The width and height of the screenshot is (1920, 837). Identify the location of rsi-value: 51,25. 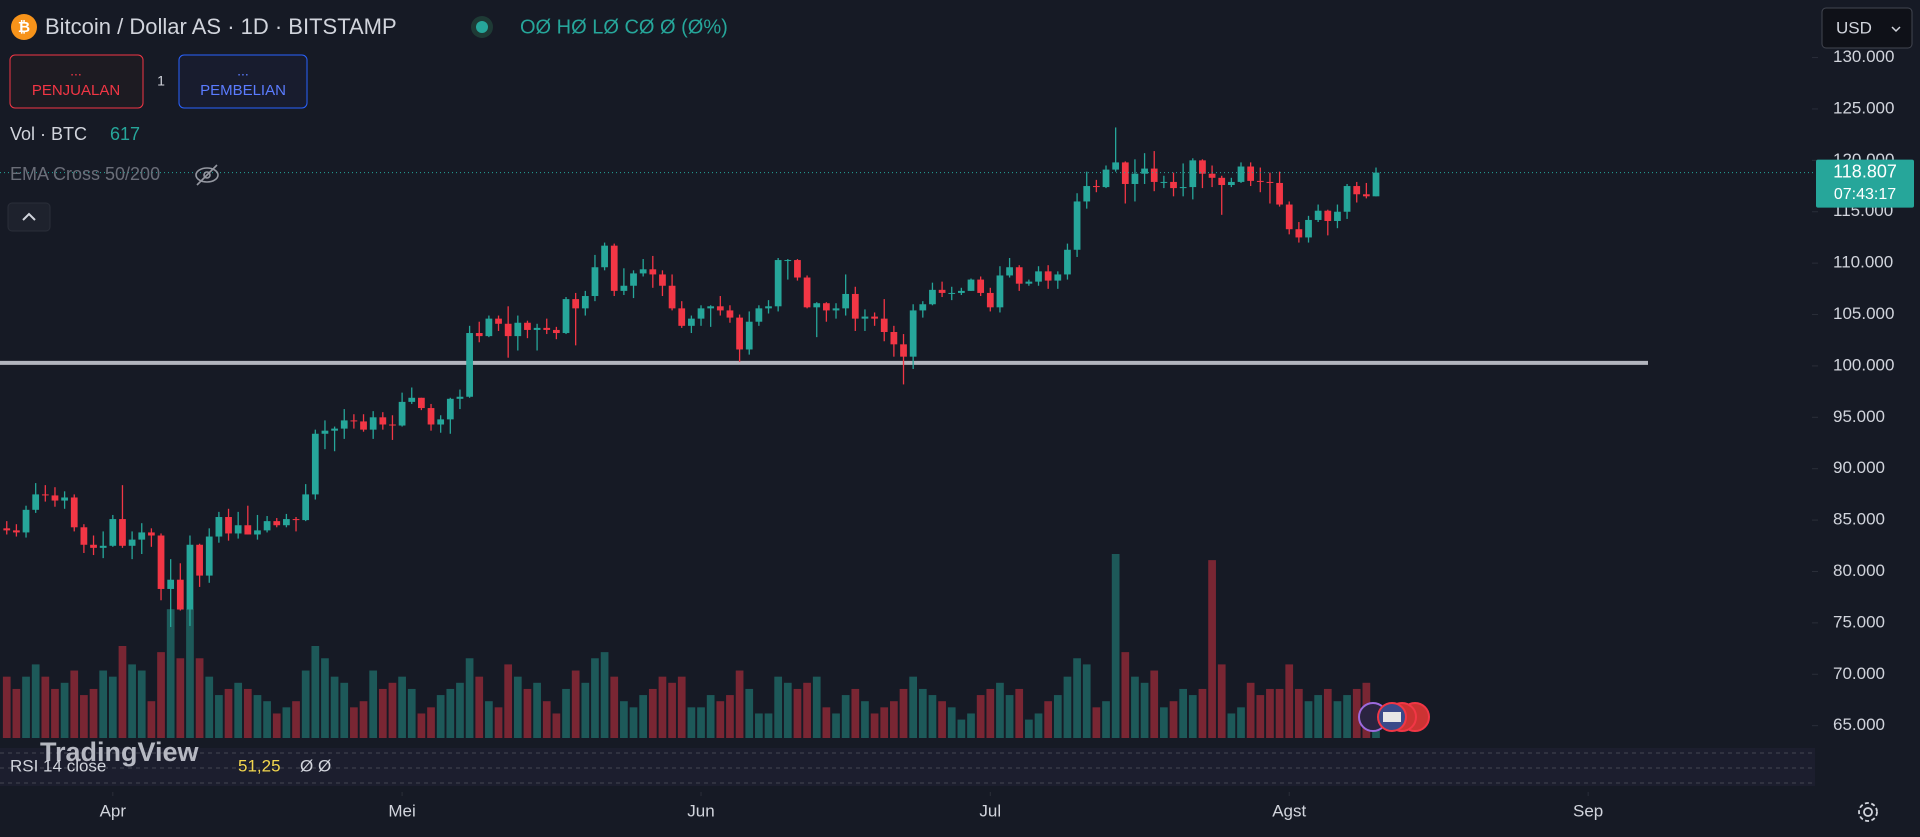
(259, 765).